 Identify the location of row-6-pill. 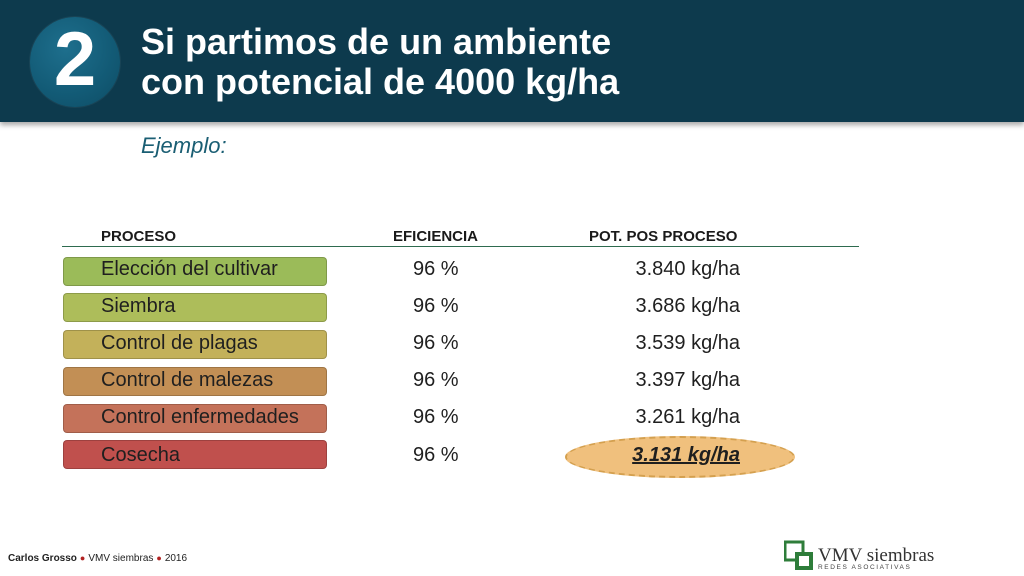
(195, 454).